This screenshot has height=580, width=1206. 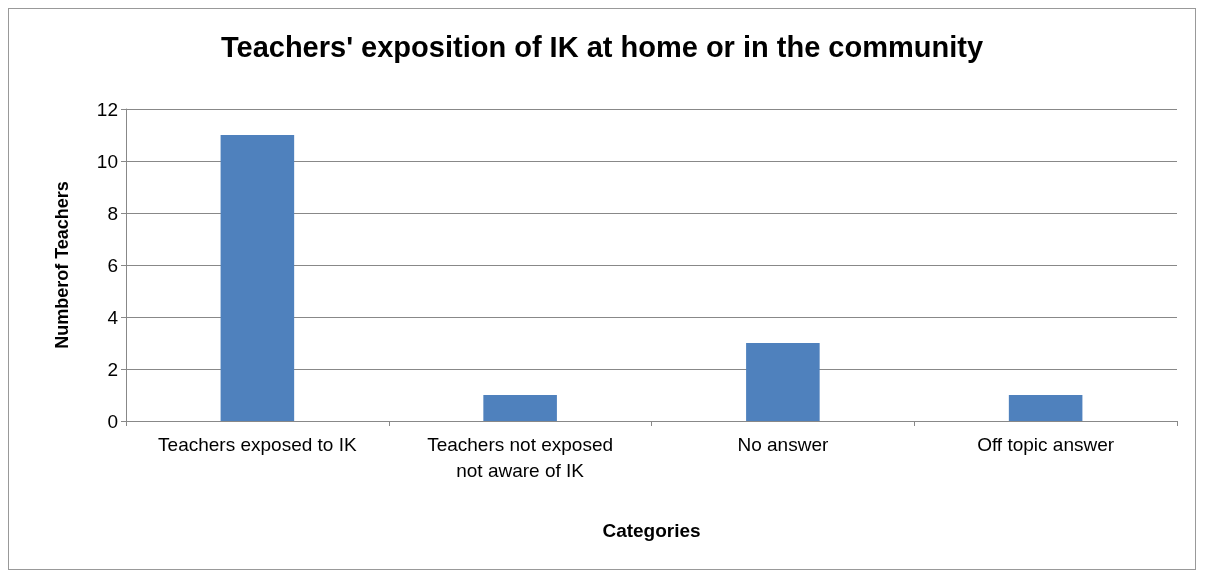 I want to click on x-tick-label: Teachers exposed to IK, so click(x=257, y=444).